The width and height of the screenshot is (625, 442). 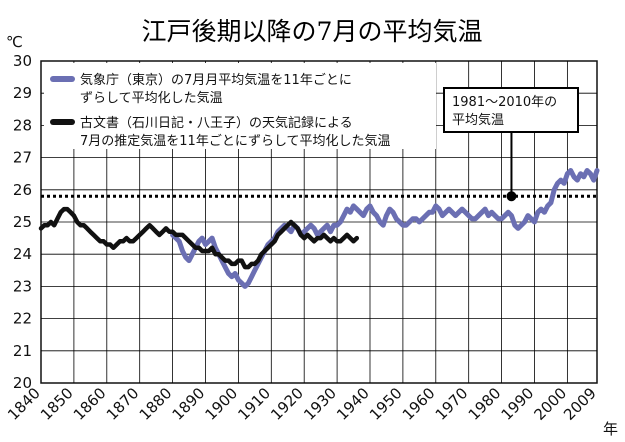 I want to click on legend-box, so click(x=240, y=106).